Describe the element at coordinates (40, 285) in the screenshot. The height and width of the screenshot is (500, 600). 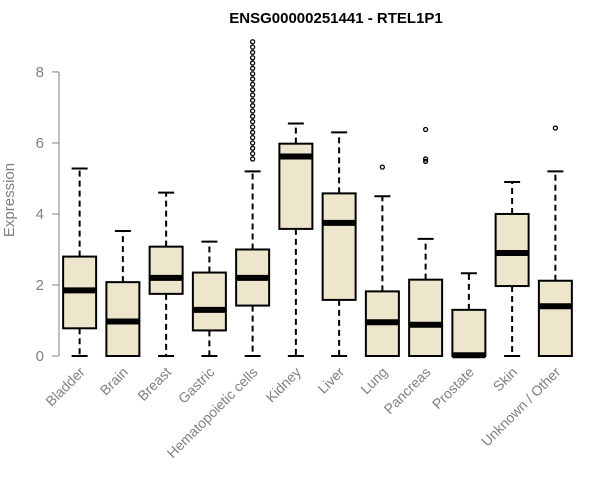
I see `y-tick-label: 2` at that location.